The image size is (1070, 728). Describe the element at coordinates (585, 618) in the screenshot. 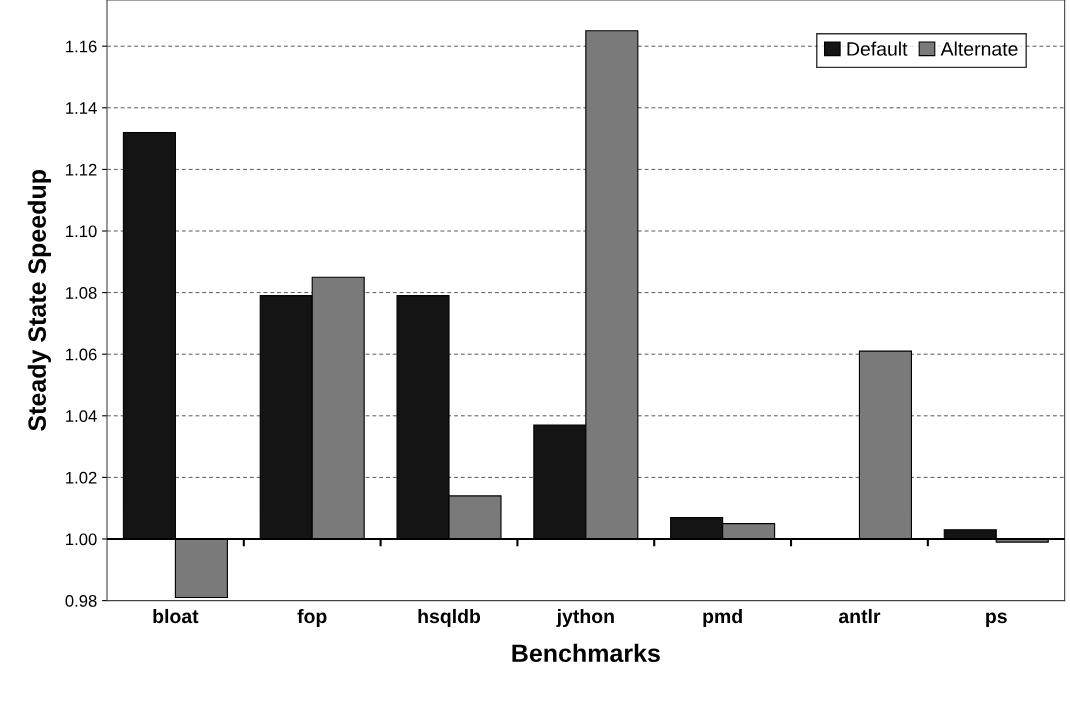

I see `x-tick-label: jython` at that location.